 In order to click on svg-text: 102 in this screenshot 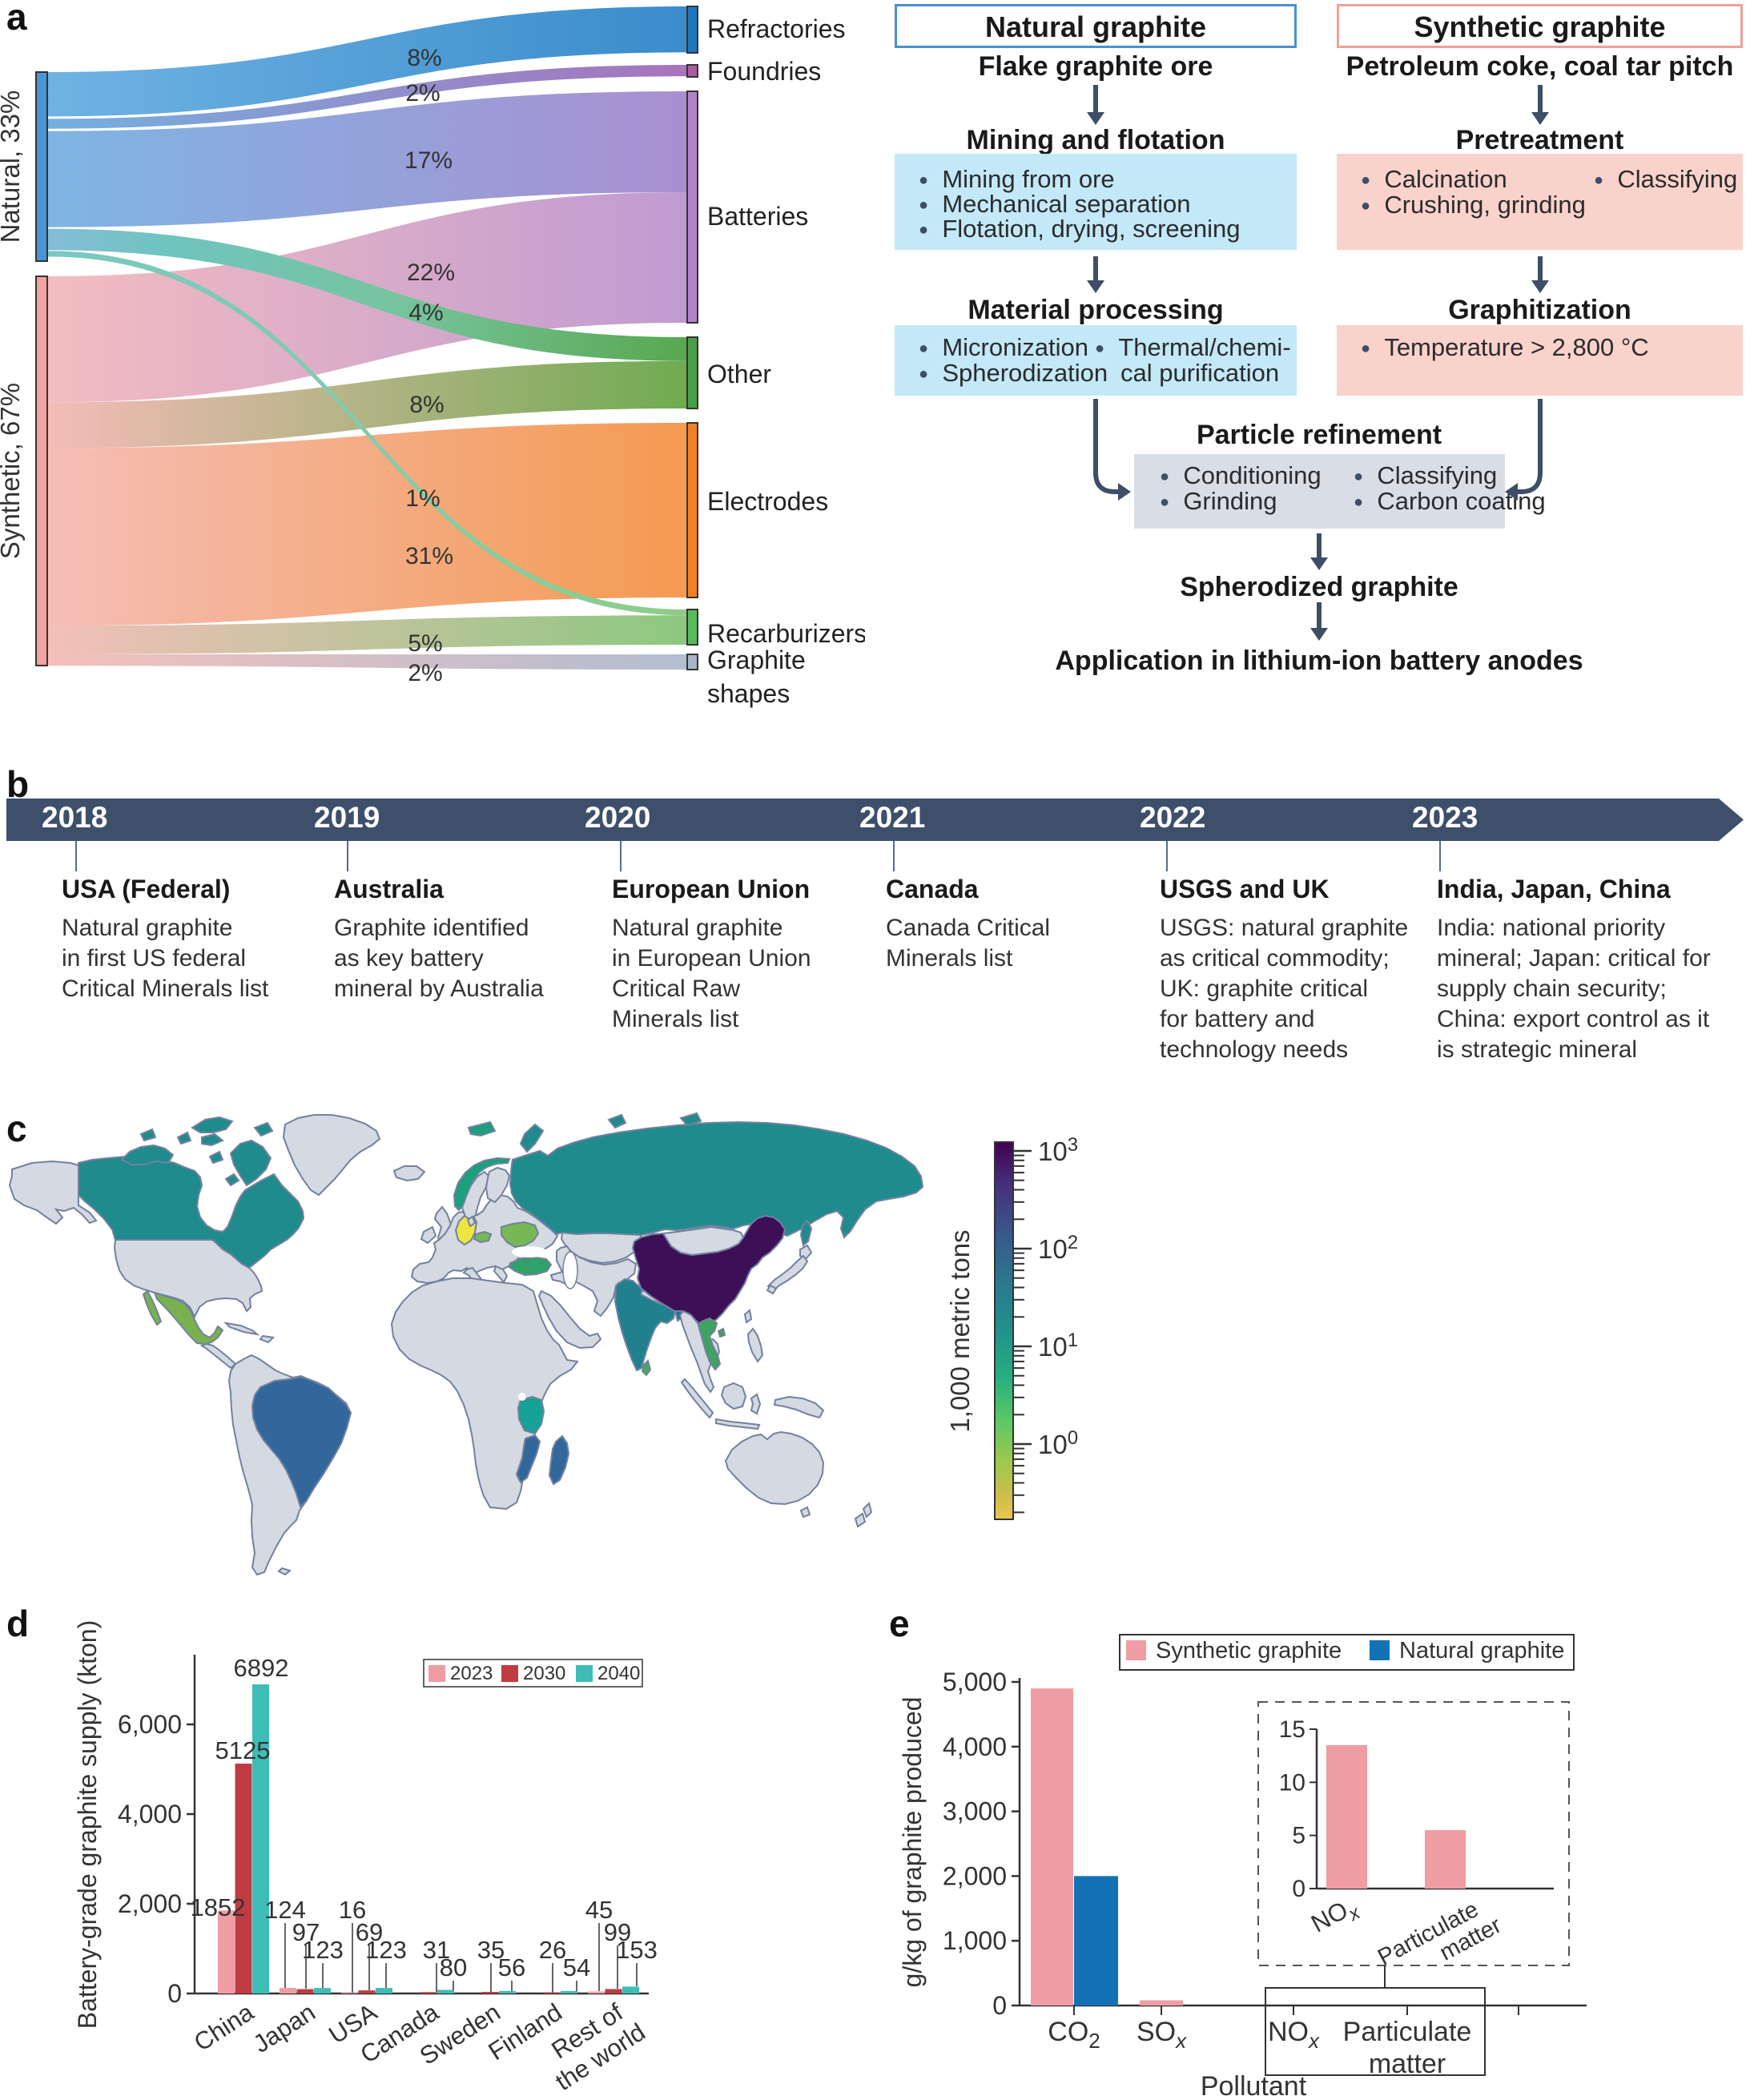, I will do `click(1058, 1248)`.